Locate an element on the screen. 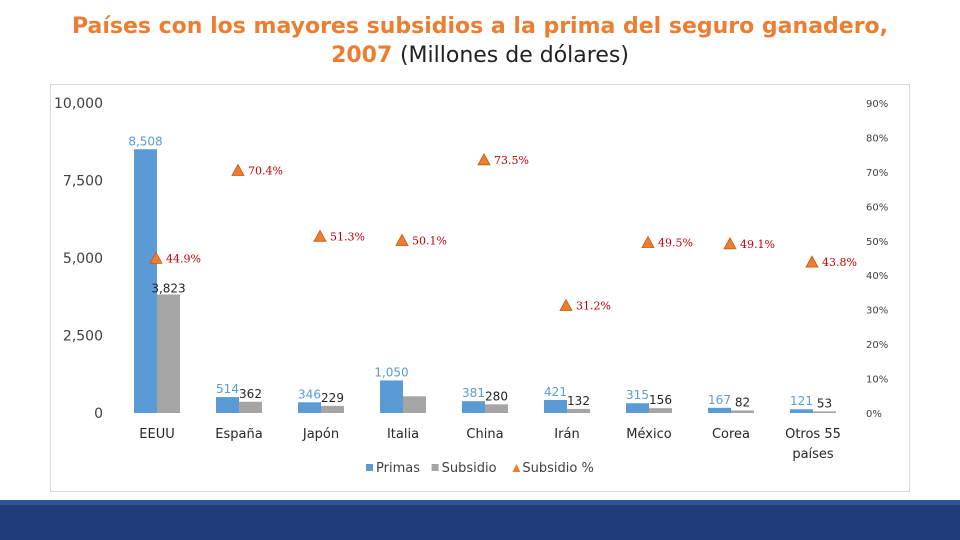 The height and width of the screenshot is (540, 960). y-left-tick-label: 0 is located at coordinates (98, 414).